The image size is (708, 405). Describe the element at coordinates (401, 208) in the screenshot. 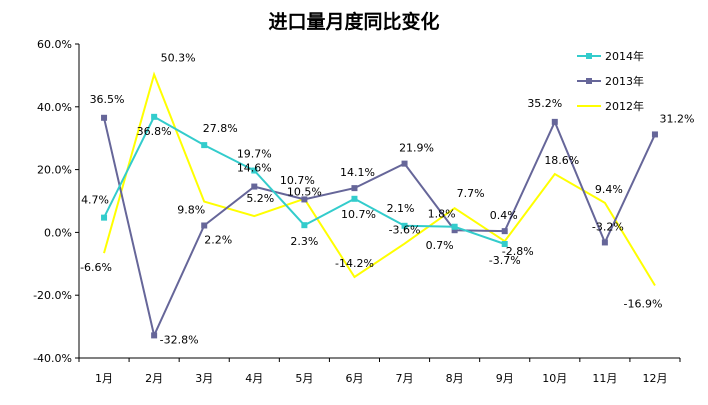

I see `data-label: 2.1%` at that location.